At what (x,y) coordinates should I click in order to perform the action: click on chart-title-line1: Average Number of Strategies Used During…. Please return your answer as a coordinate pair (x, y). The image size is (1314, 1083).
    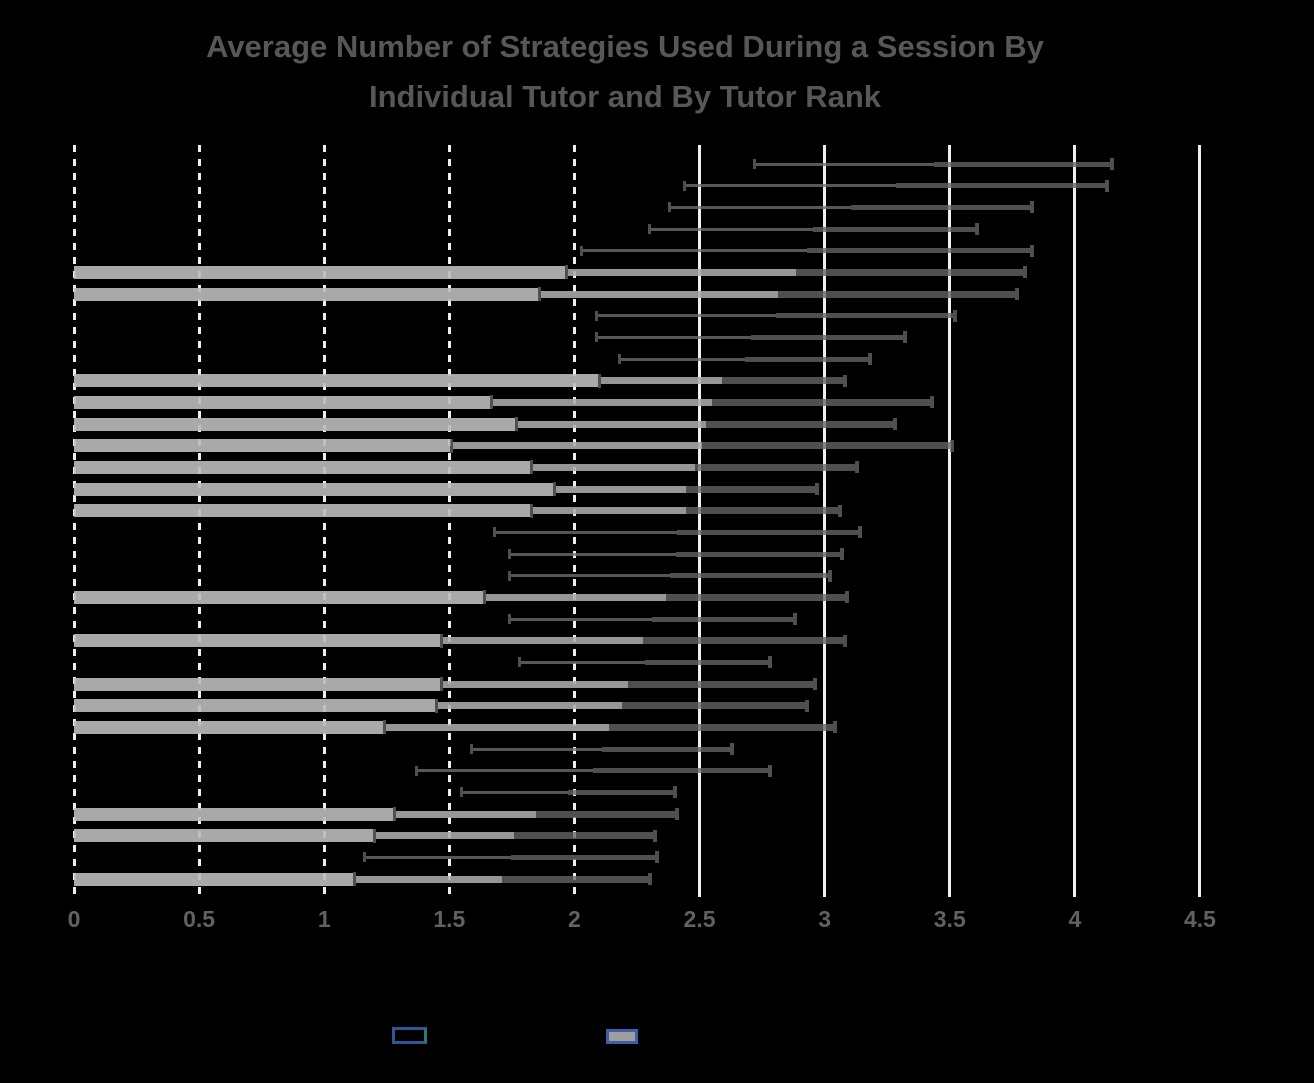
    Looking at the image, I should click on (625, 46).